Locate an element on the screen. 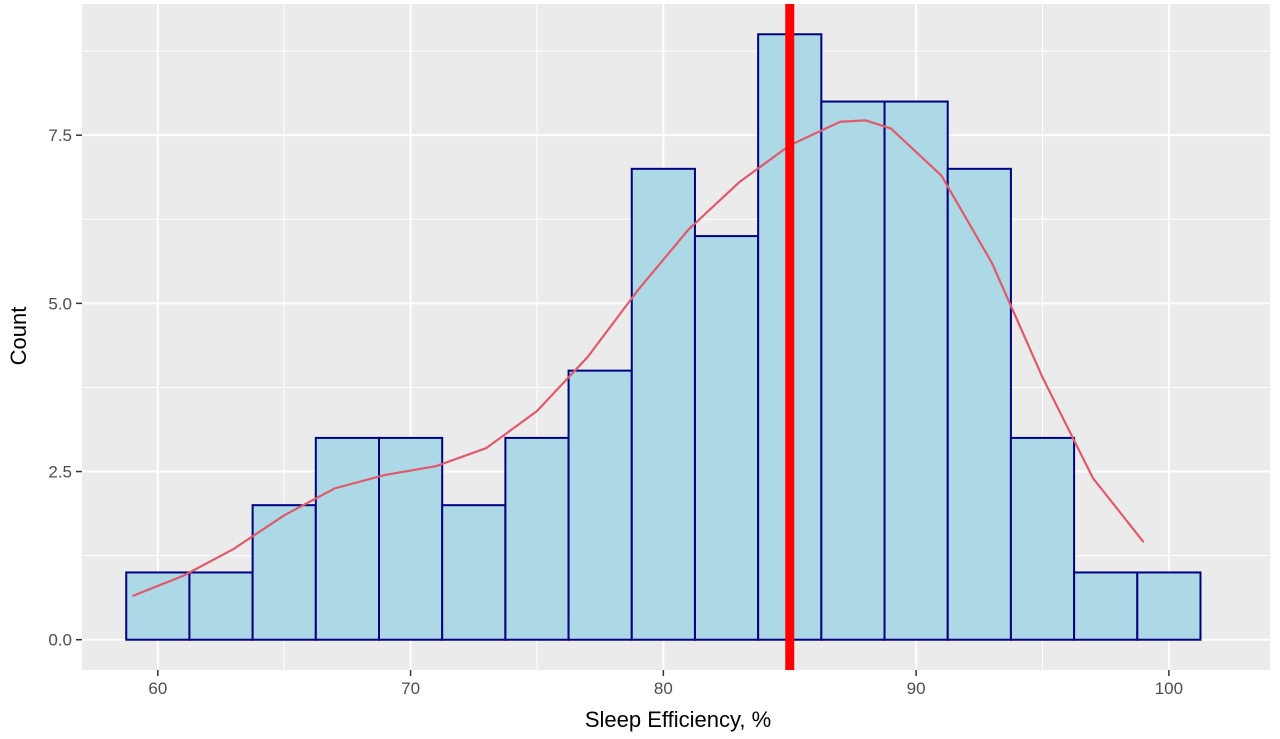  y-axis-ticks: 0.0 2.5 5.0 7.5 is located at coordinates (65, 388).